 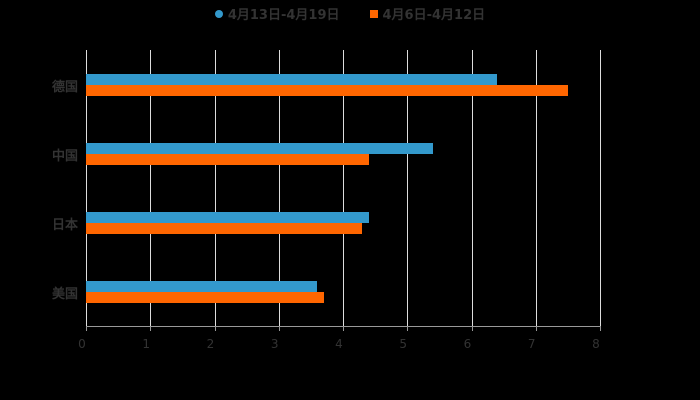 I want to click on category-label: 中国, so click(x=64, y=156).